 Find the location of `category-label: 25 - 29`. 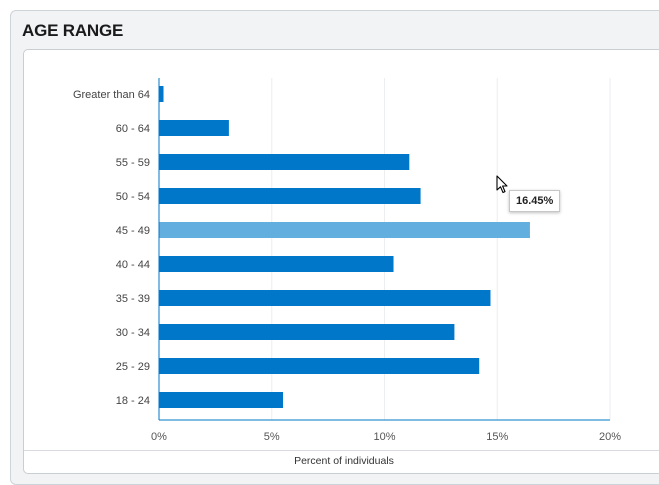

category-label: 25 - 29 is located at coordinates (133, 367).